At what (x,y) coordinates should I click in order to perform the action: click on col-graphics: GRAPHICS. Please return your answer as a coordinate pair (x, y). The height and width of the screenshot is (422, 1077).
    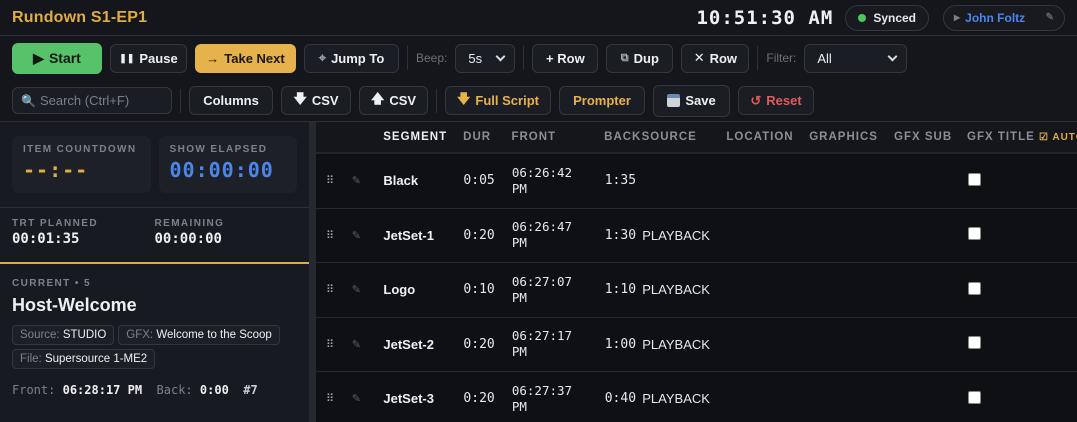
    Looking at the image, I should click on (843, 137).